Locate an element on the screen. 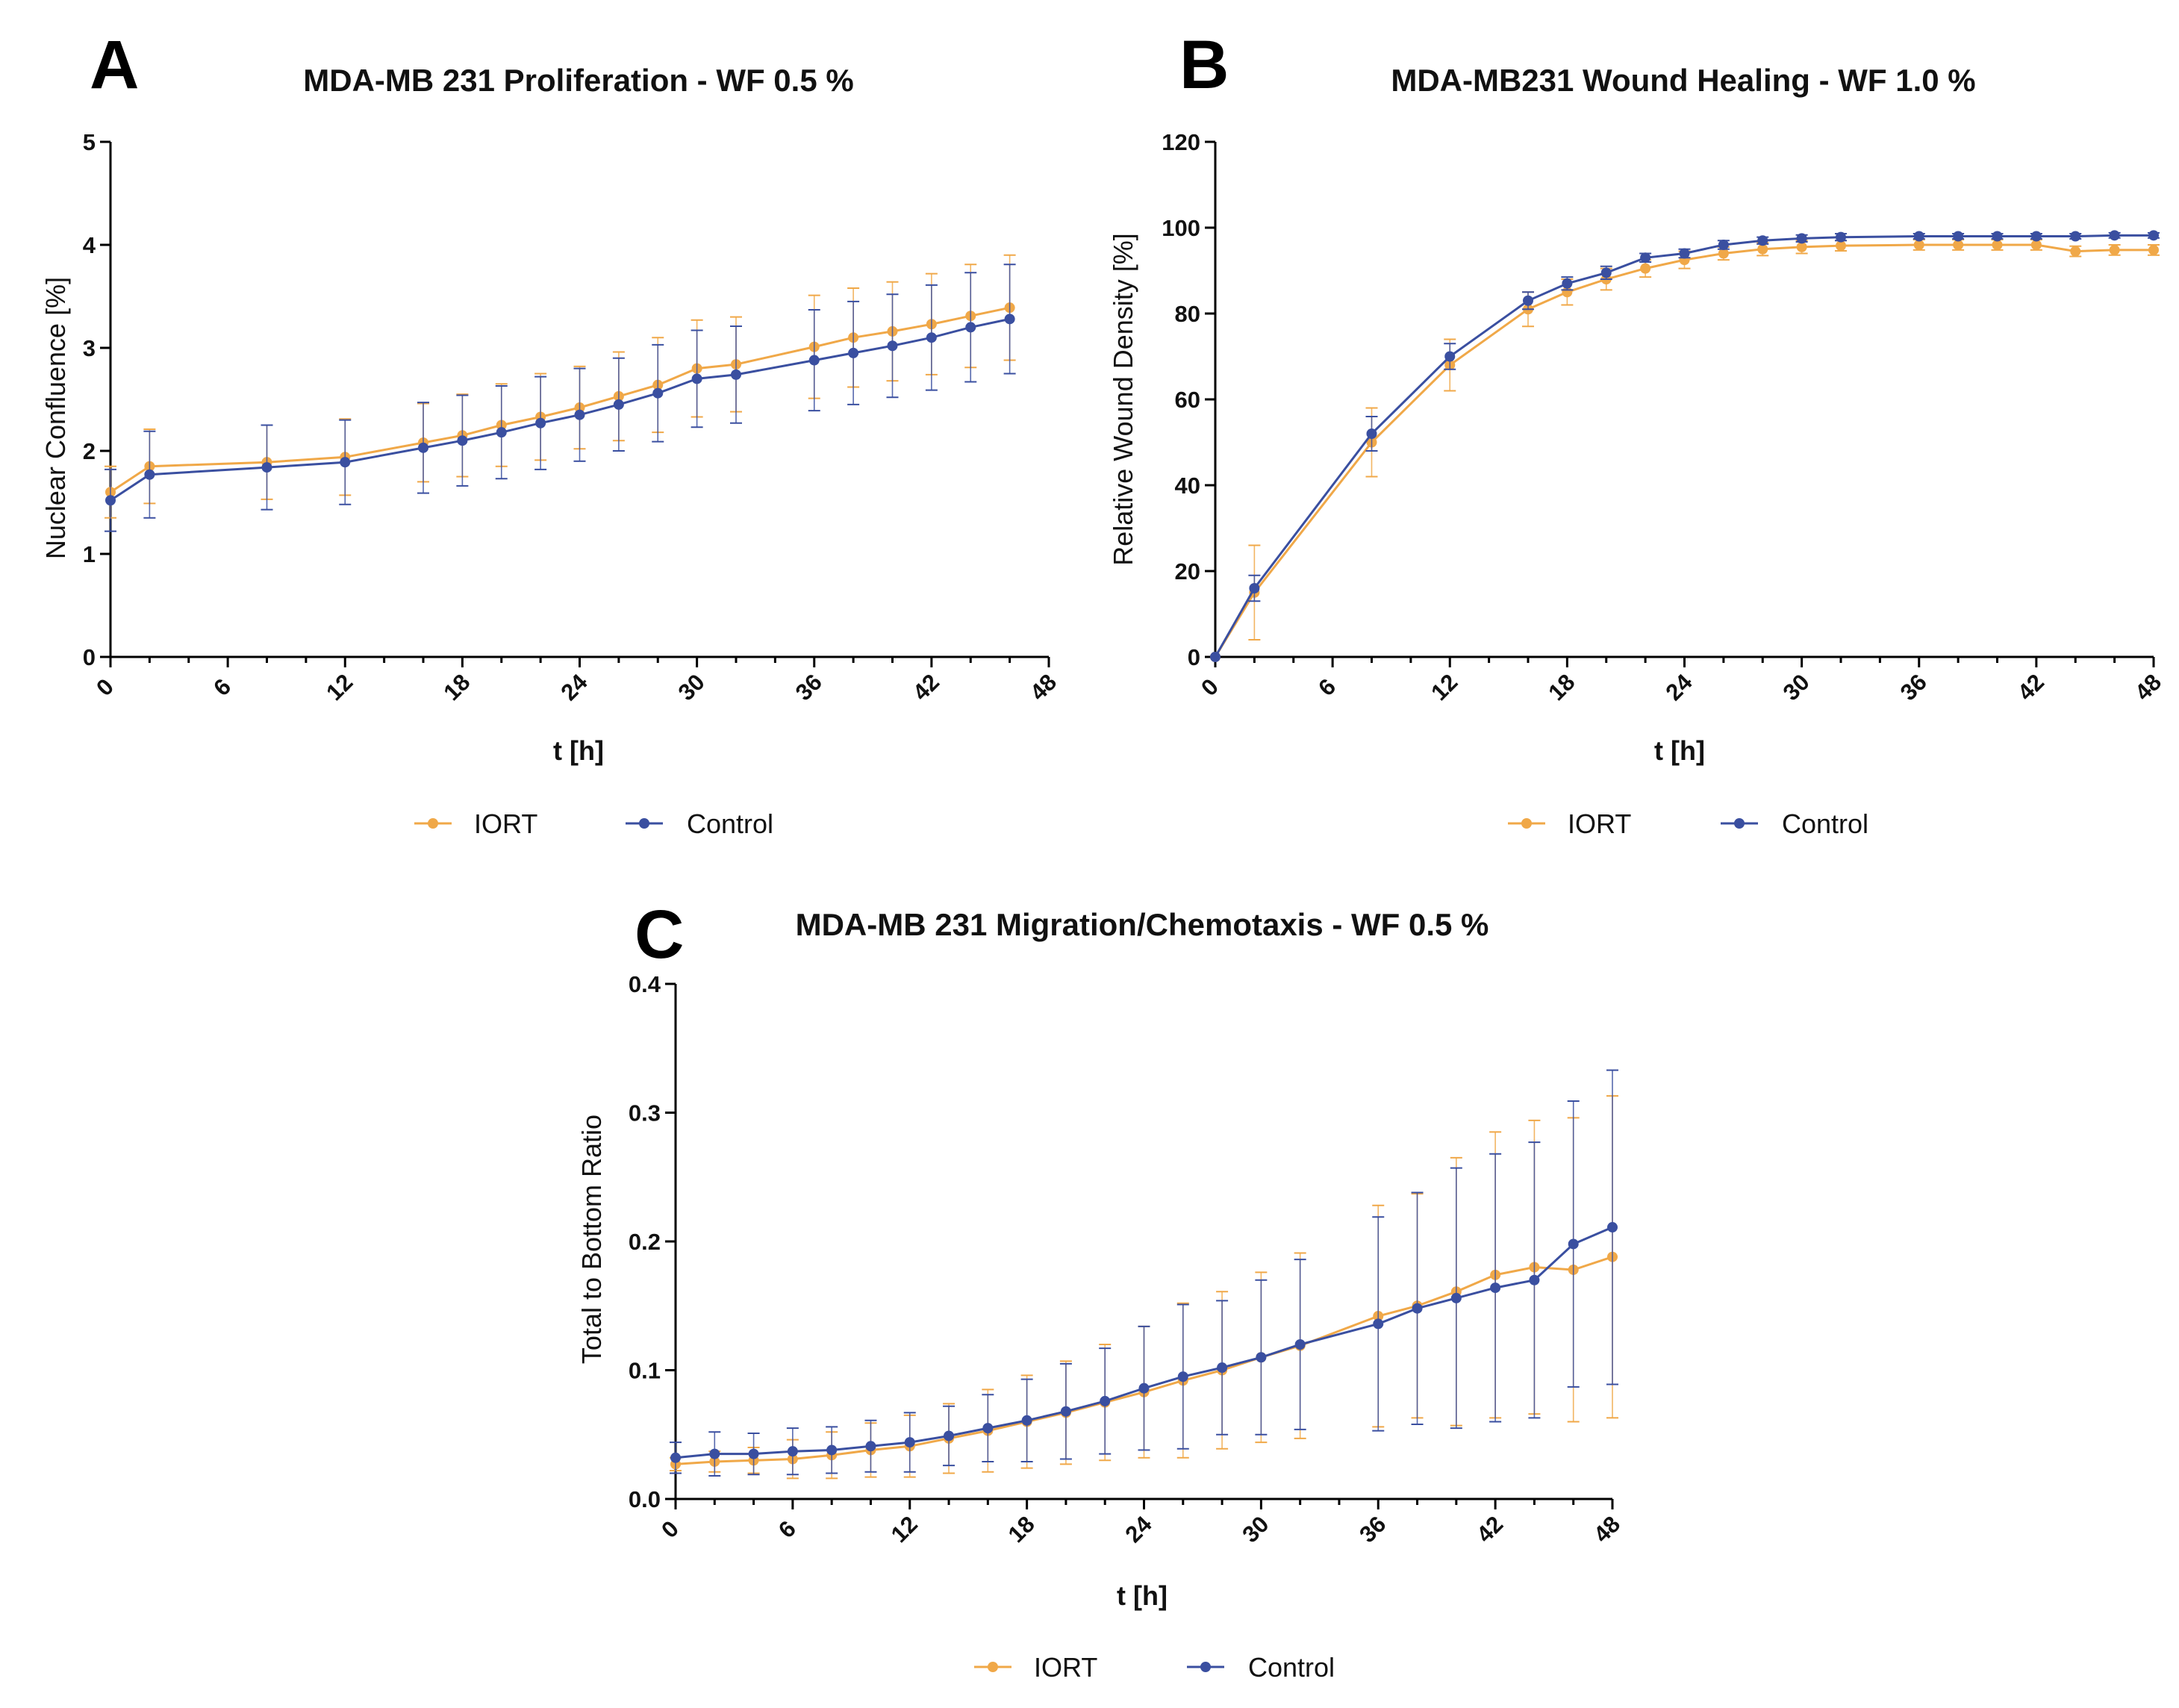 The height and width of the screenshot is (1708, 2179). legend-marker-control is located at coordinates (1205, 1667).